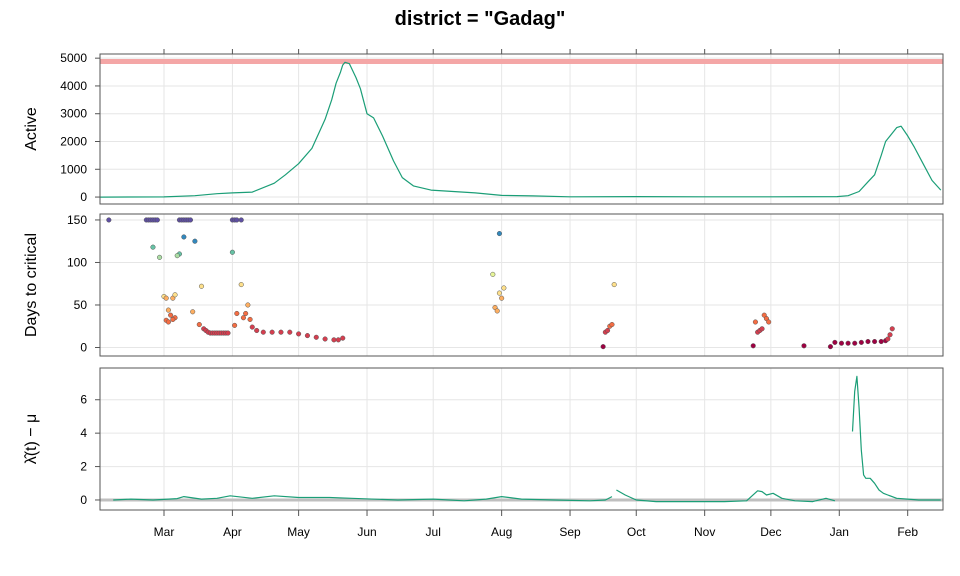 Image resolution: width=960 pixels, height=576 pixels. Describe the element at coordinates (501, 532) in the screenshot. I see `x-tick-label: Aug` at that location.